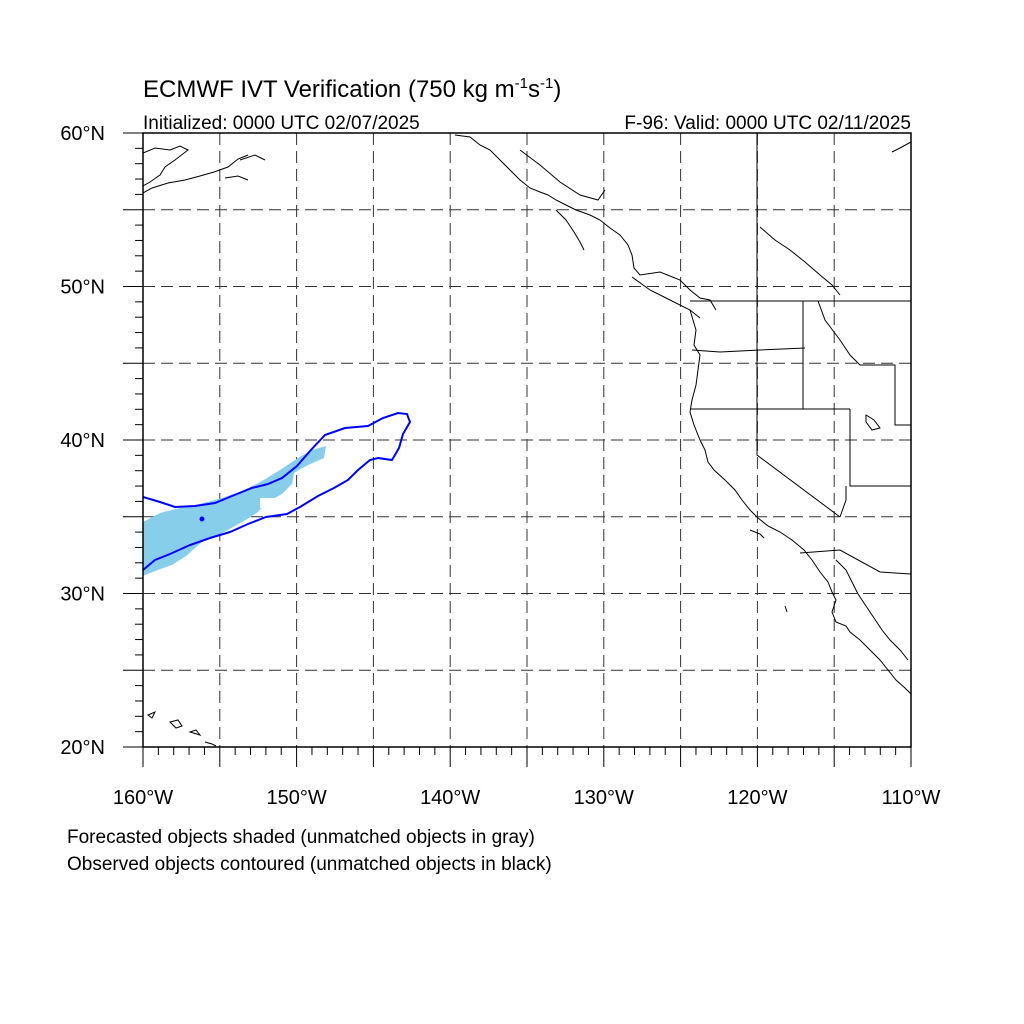 The width and height of the screenshot is (1024, 1024). I want to click on longitude-labels: 160°W 150°W 140°W 130°W 120°W 110°W, so click(527, 798).